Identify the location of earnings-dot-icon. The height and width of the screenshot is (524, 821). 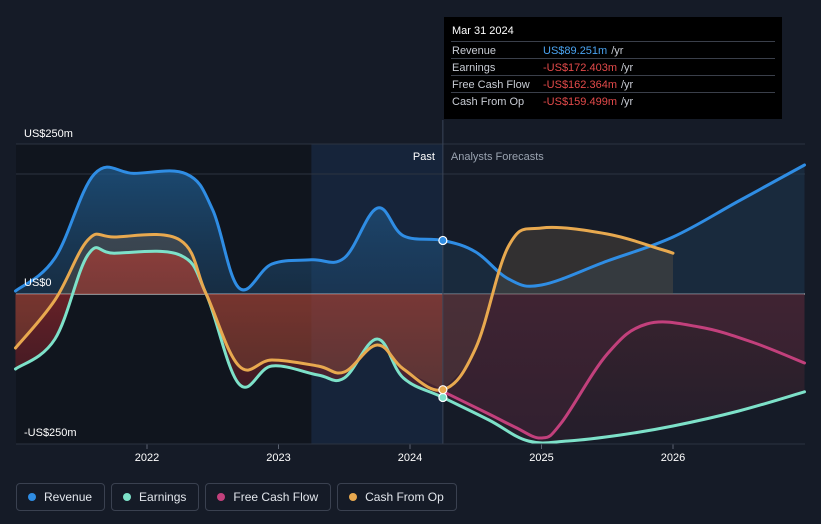
(127, 497).